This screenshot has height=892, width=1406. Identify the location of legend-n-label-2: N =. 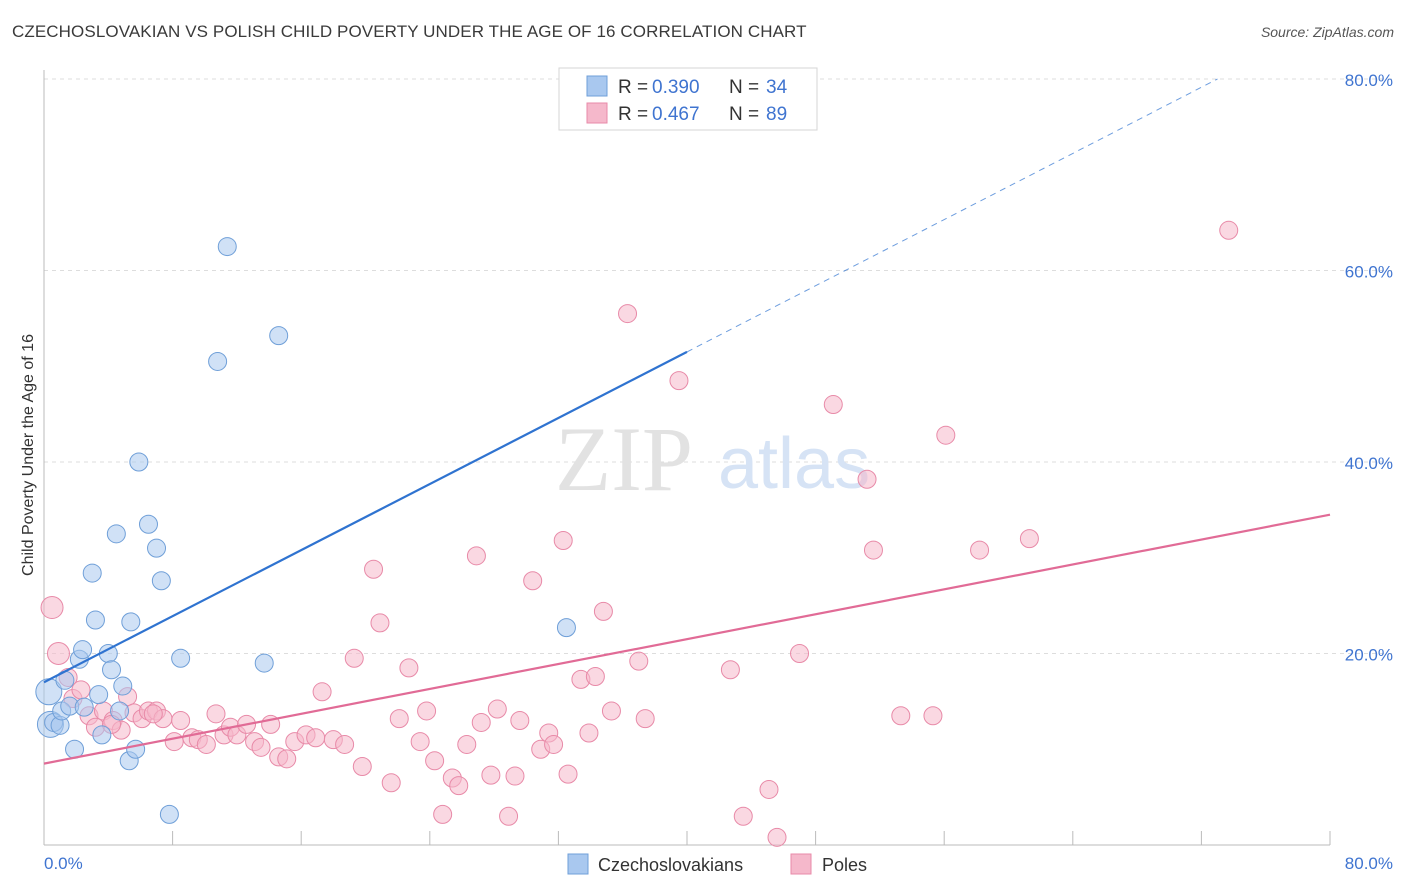
(744, 114).